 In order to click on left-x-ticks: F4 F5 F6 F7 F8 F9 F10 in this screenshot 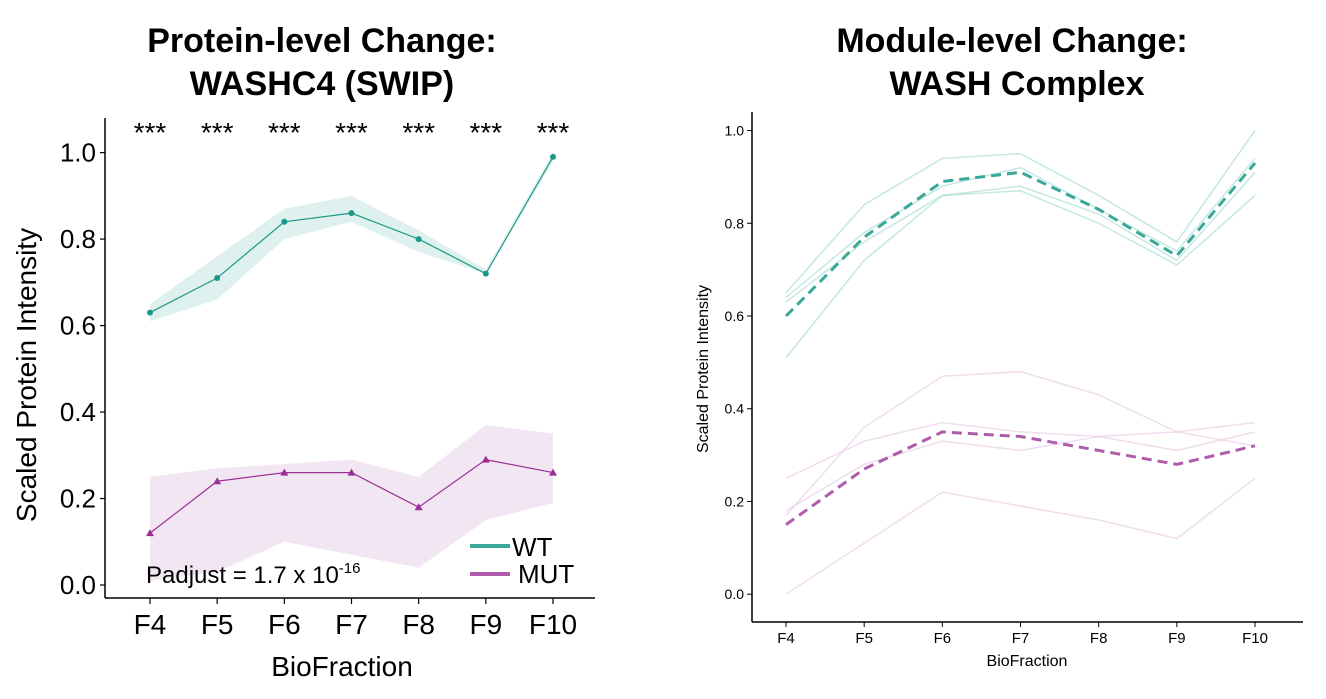, I will do `click(355, 619)`.